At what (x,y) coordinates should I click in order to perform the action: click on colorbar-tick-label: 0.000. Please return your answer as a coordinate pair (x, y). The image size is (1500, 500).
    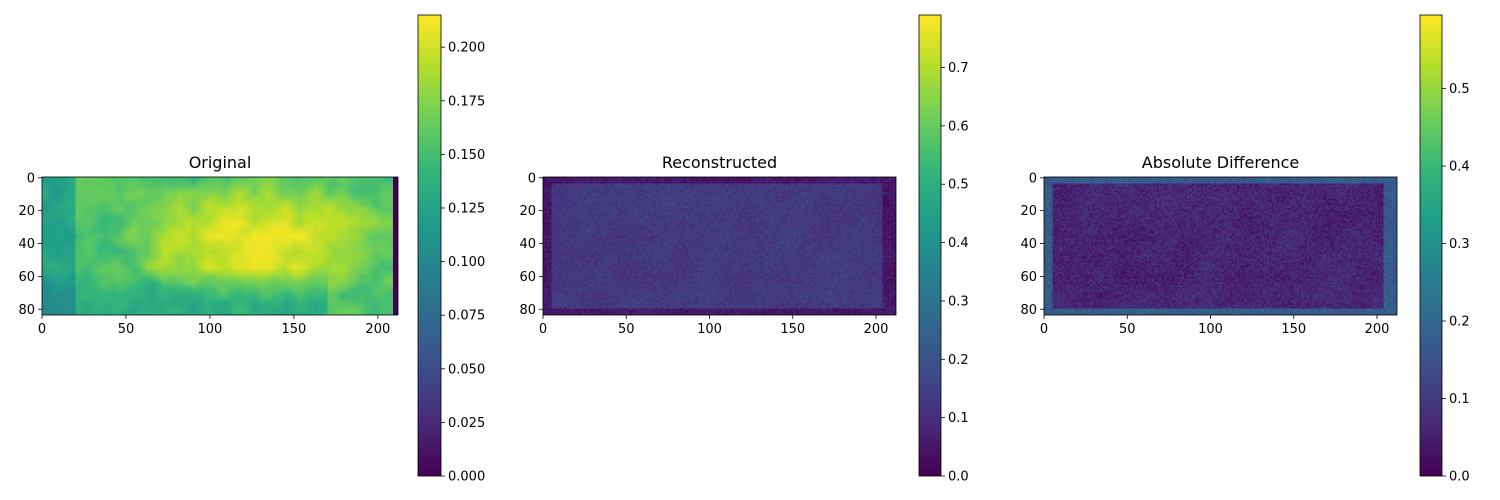
    Looking at the image, I should click on (466, 477).